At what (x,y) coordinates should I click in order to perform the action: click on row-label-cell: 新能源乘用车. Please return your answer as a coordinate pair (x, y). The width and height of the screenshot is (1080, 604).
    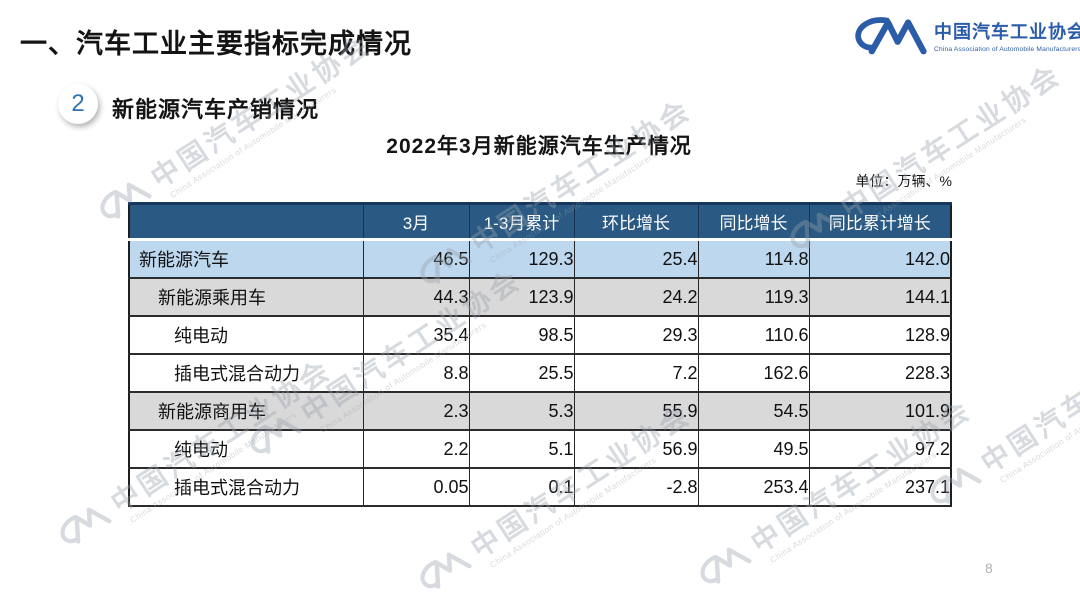
    Looking at the image, I should click on (246, 297).